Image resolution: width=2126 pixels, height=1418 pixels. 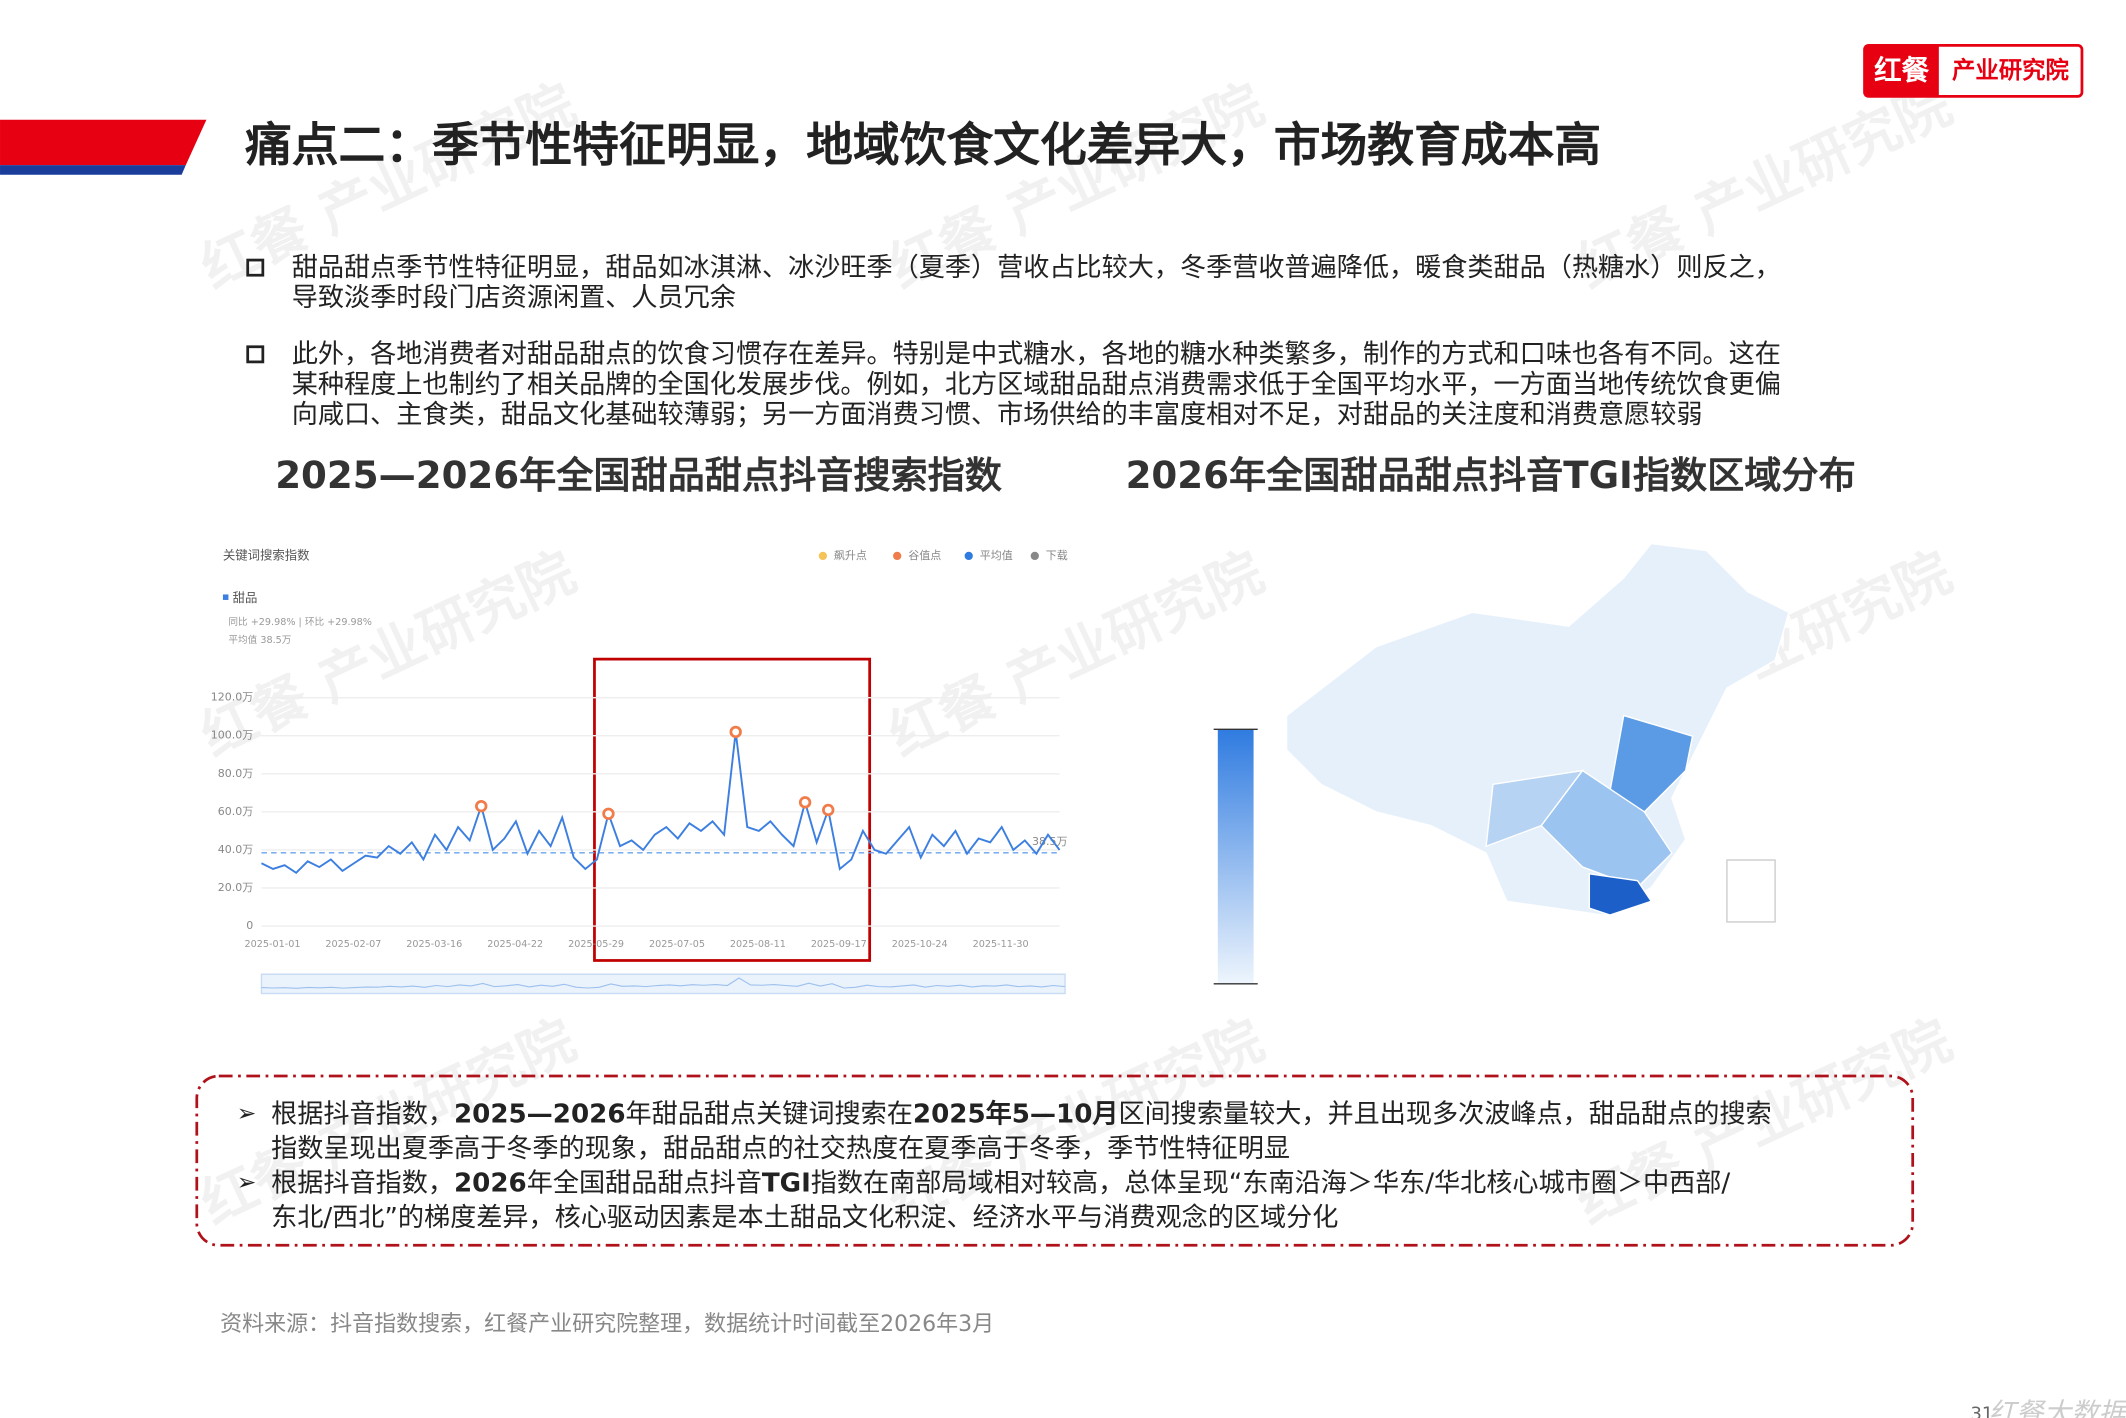 I want to click on banner, so click(x=103, y=142).